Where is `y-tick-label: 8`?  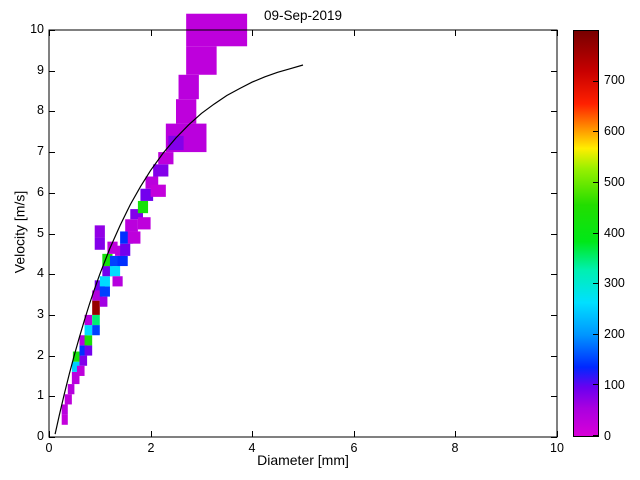 y-tick-label: 8 is located at coordinates (40, 110).